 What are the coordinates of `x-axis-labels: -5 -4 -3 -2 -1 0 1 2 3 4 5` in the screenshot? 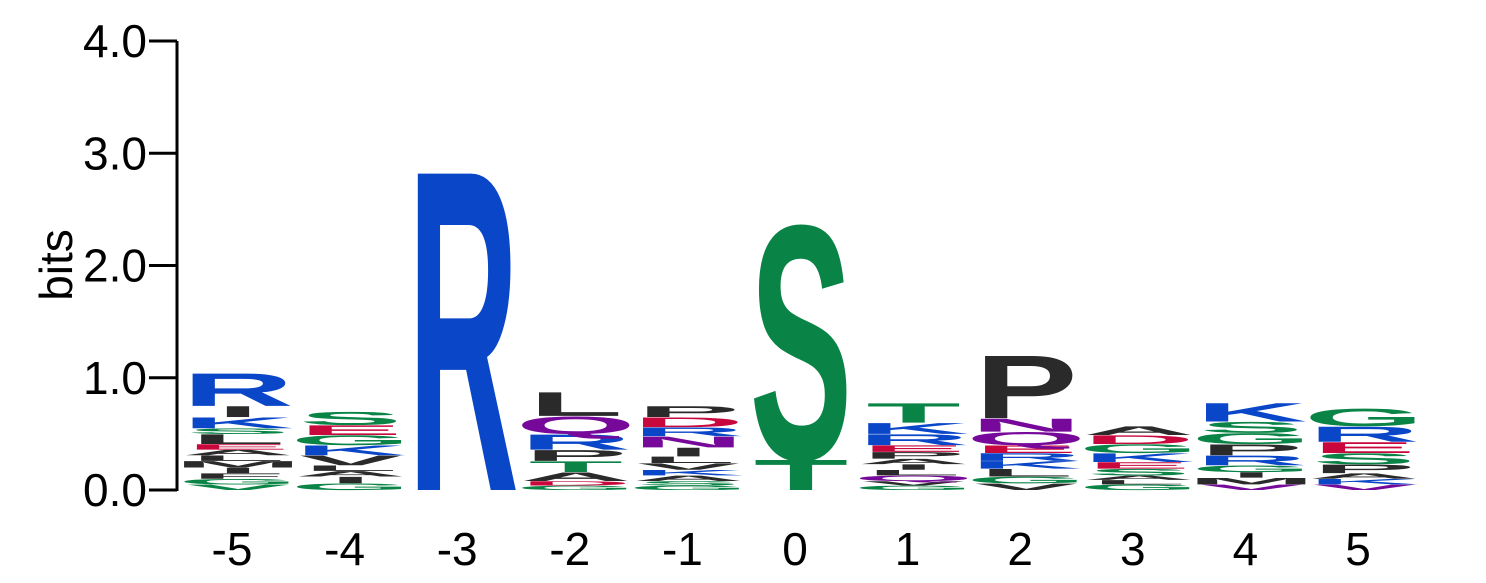 It's located at (791, 549).